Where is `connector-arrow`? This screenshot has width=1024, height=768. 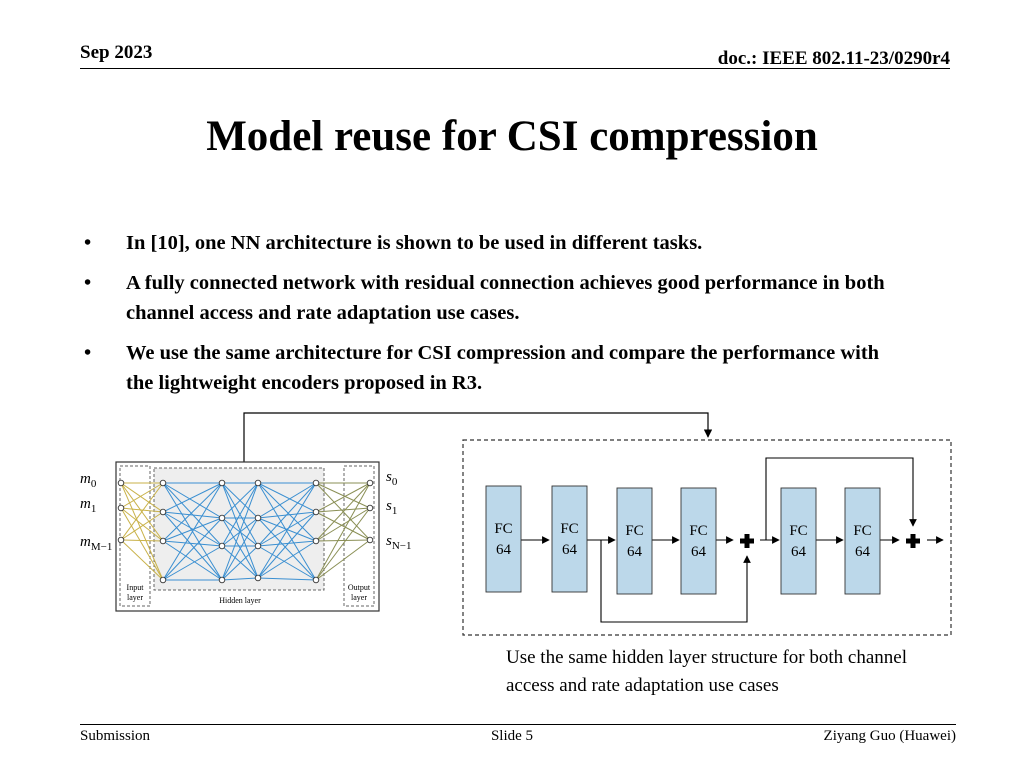
connector-arrow is located at coordinates (478, 437).